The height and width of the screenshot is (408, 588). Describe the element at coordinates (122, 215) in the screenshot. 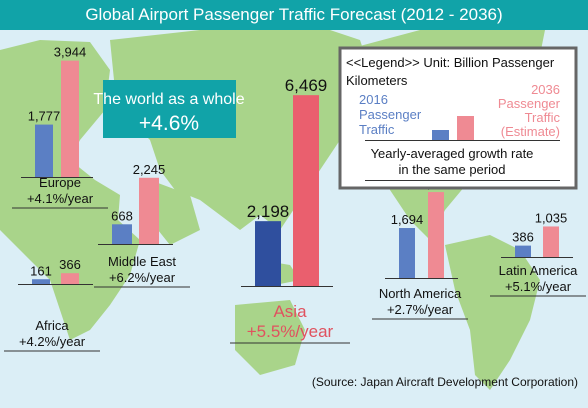

I see `value-label-2016-middle-east: 668` at that location.